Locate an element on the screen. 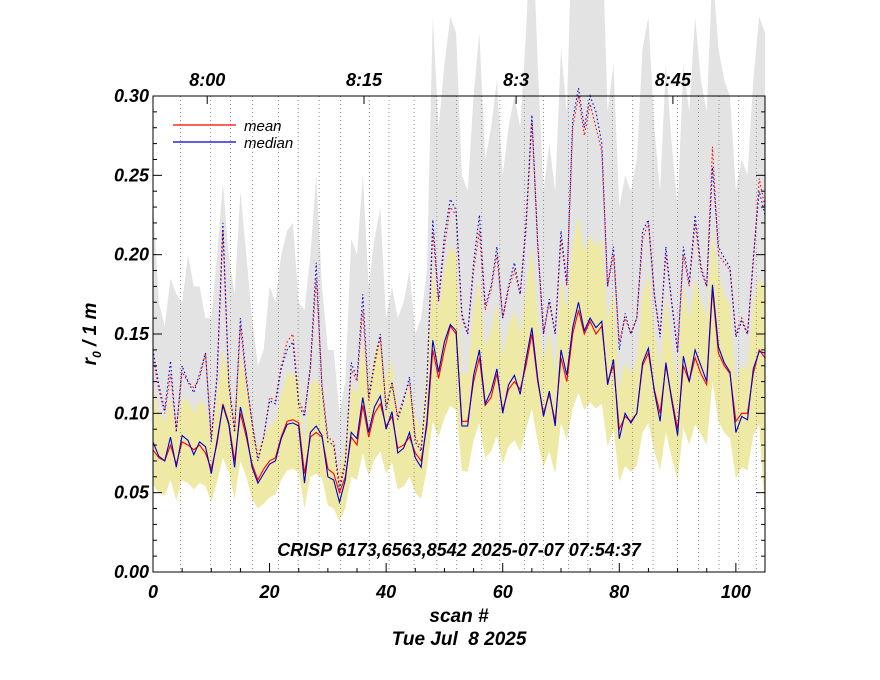  annotation-text: CRISP 6173,6563,8542 2025-07-07 07:54:37 is located at coordinates (459, 550).